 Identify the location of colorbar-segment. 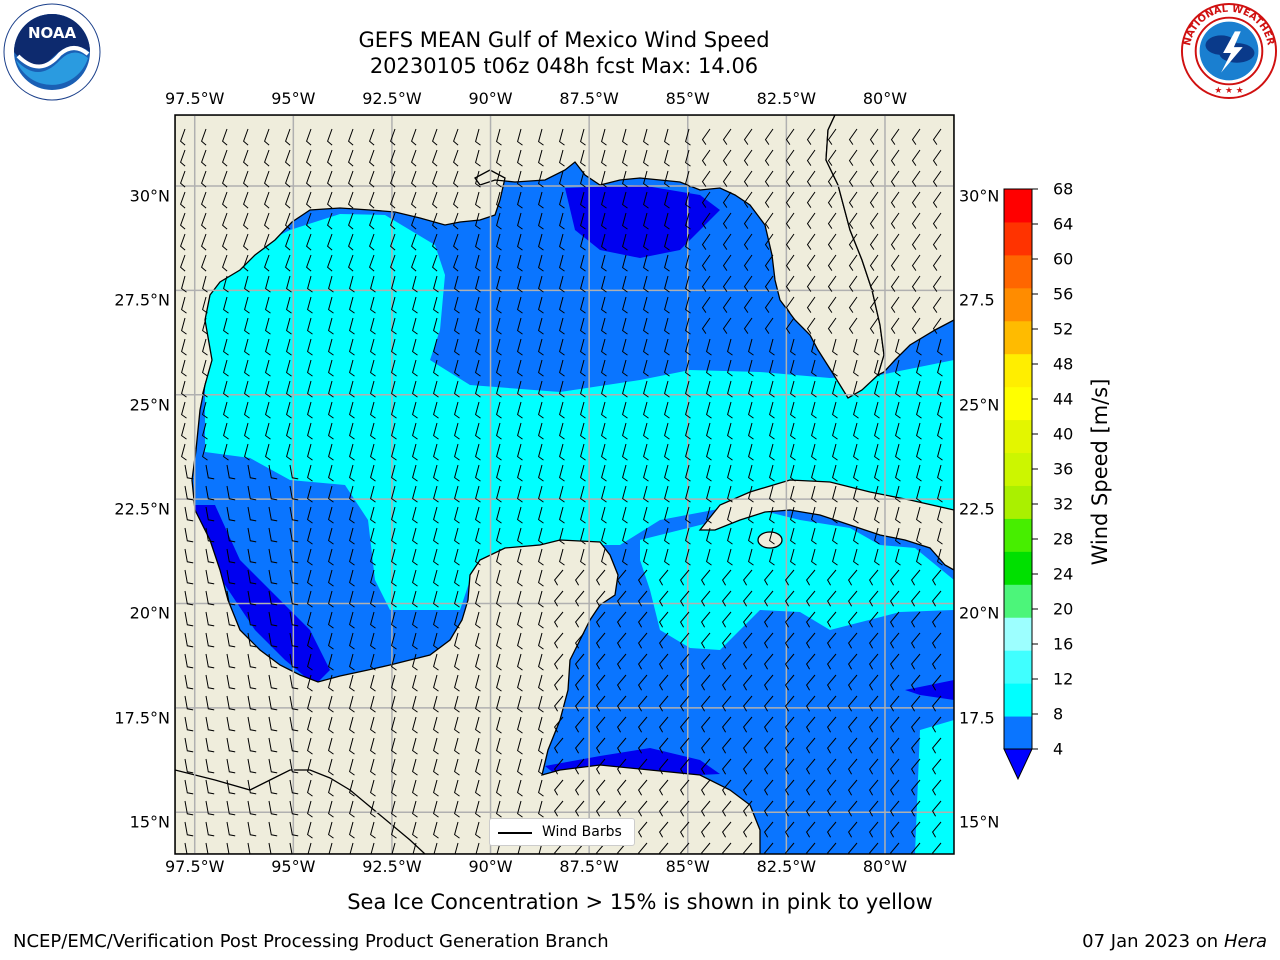
(1018, 271).